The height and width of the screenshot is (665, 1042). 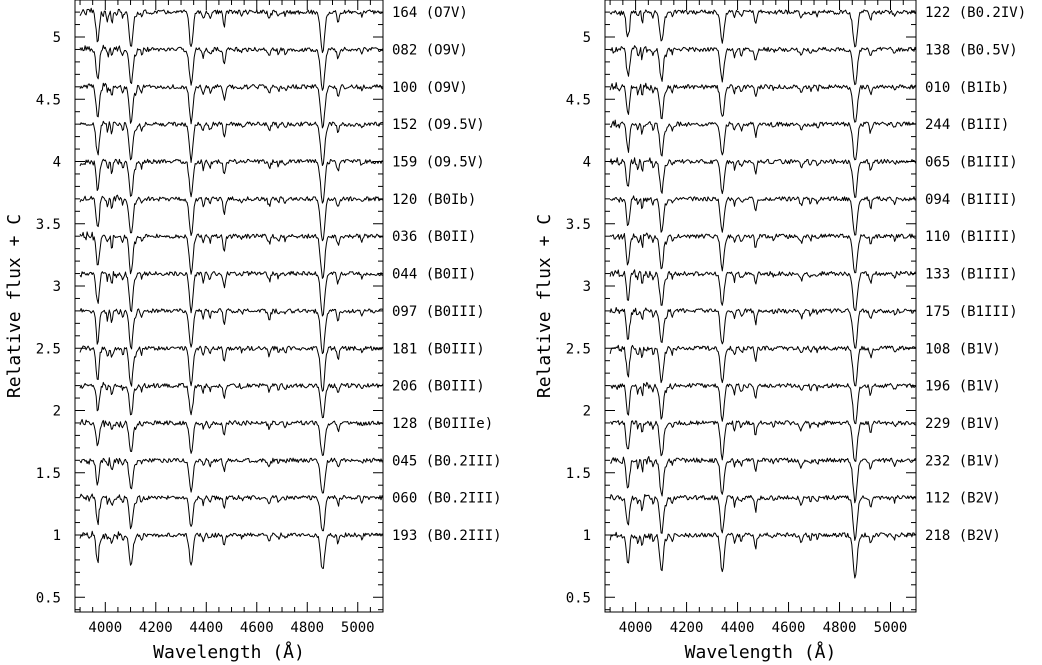 I want to click on spectrum-label: 218 (B2V), so click(x=963, y=536).